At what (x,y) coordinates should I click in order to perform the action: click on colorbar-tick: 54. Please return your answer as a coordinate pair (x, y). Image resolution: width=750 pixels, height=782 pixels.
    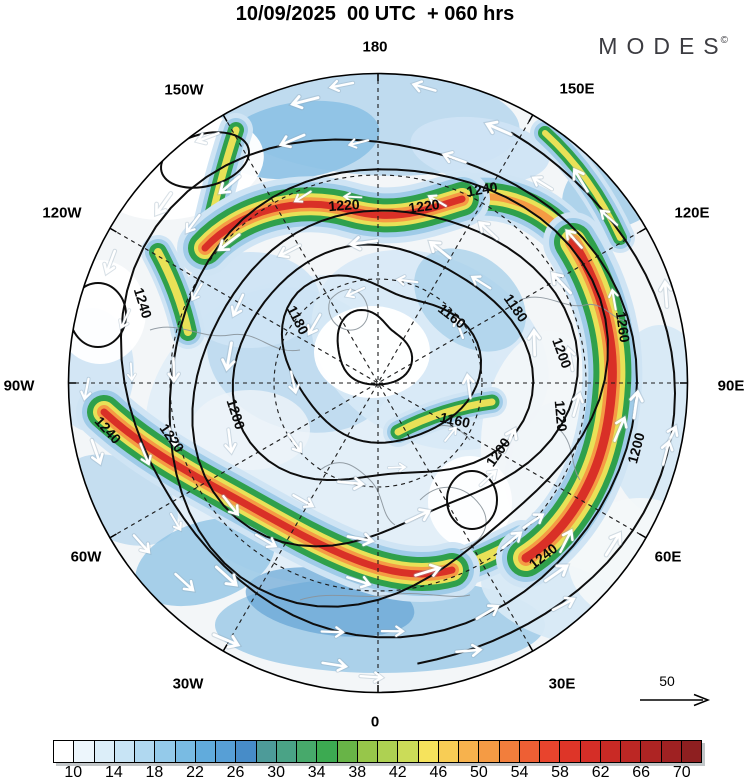
    Looking at the image, I should click on (519, 772).